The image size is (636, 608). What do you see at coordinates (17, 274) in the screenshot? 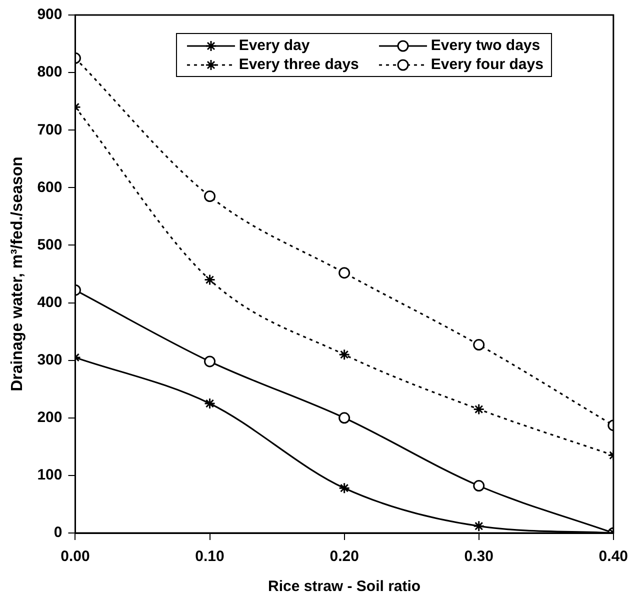
I see `y-axis-title: Drainage water, m³/fed./season` at bounding box center [17, 274].